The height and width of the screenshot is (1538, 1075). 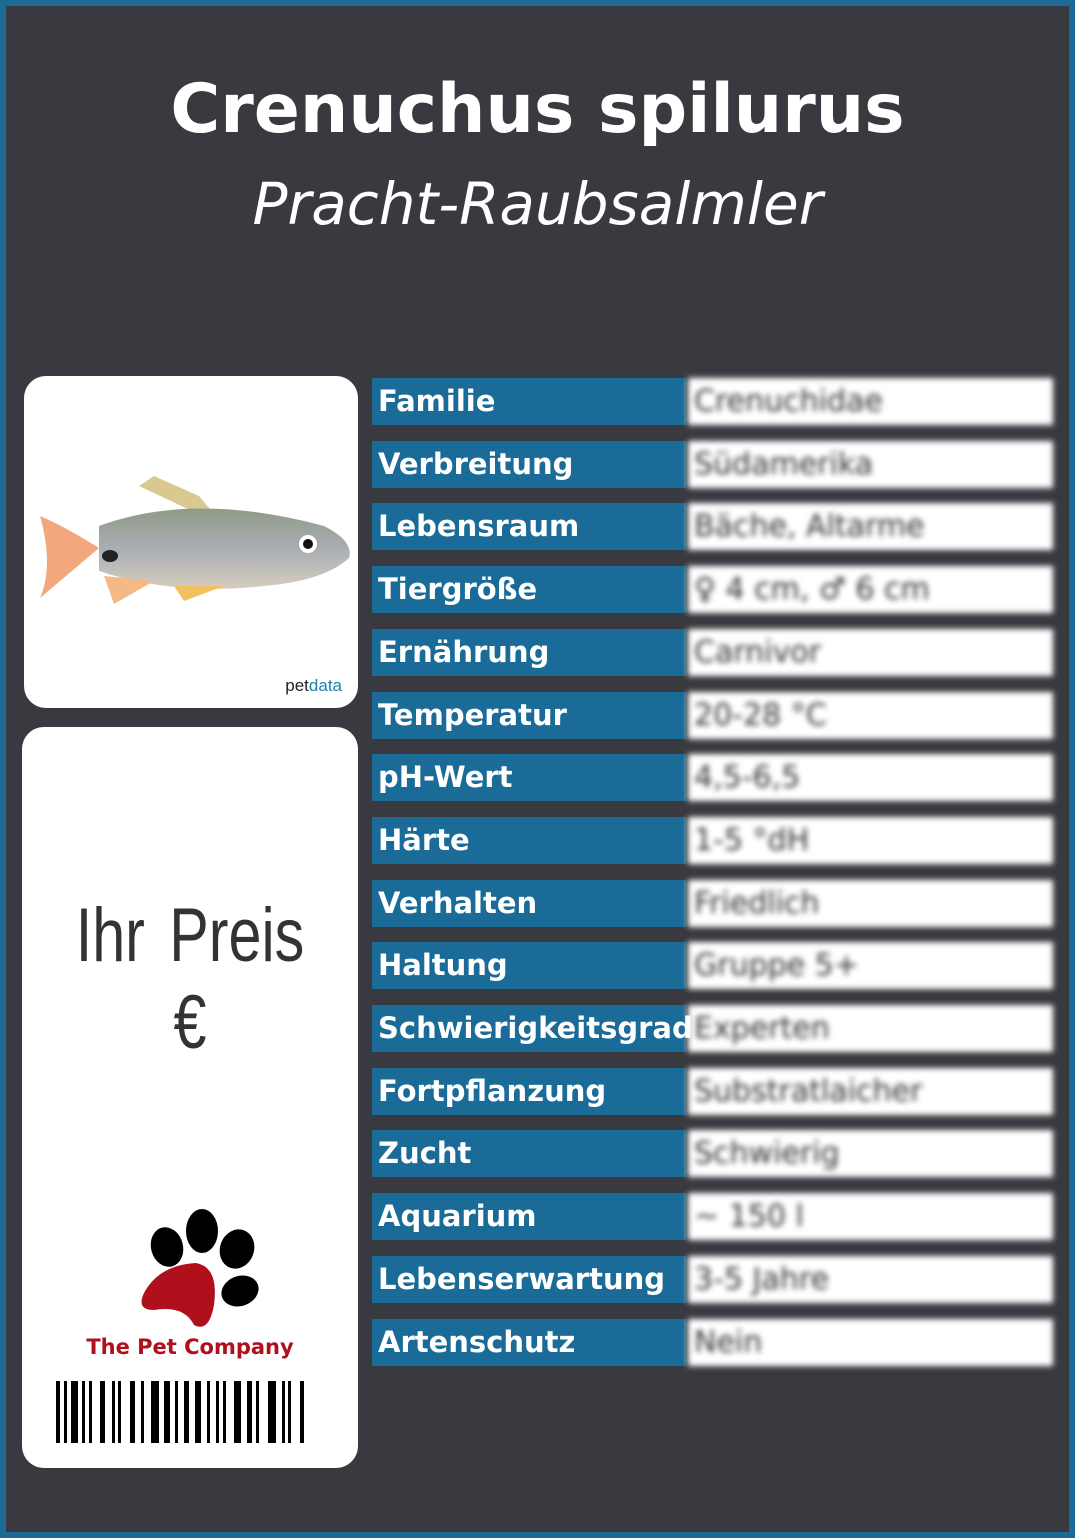 I want to click on fact-label: Temperatur, so click(x=529, y=715).